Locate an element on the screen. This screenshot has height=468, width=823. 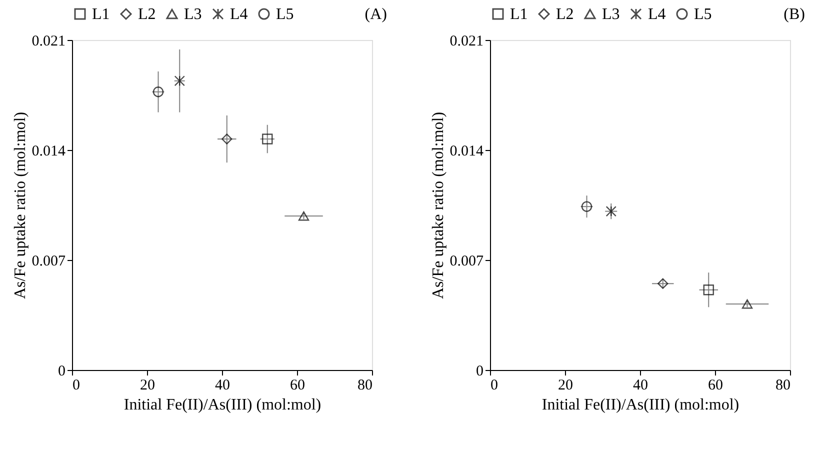
text: (A) is located at coordinates (375, 14).